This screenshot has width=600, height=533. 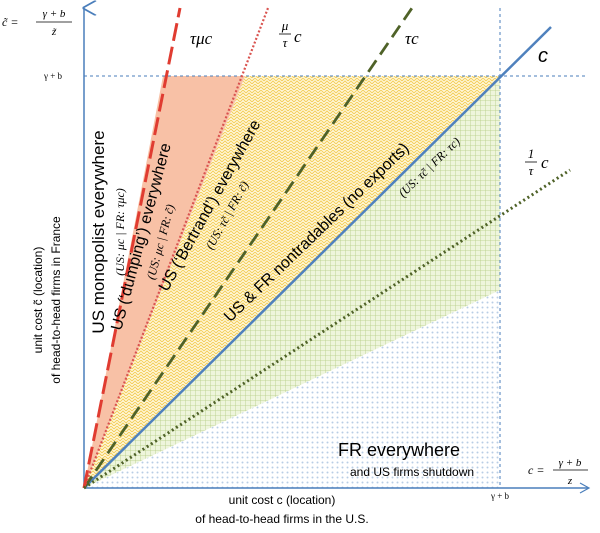 What do you see at coordinates (500, 496) in the screenshot?
I see `x-tick-label: γ + b` at bounding box center [500, 496].